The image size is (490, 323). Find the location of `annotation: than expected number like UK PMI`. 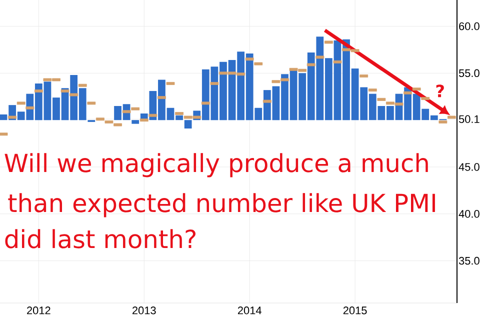

annotation: than expected number like UK PMI is located at coordinates (221, 205).